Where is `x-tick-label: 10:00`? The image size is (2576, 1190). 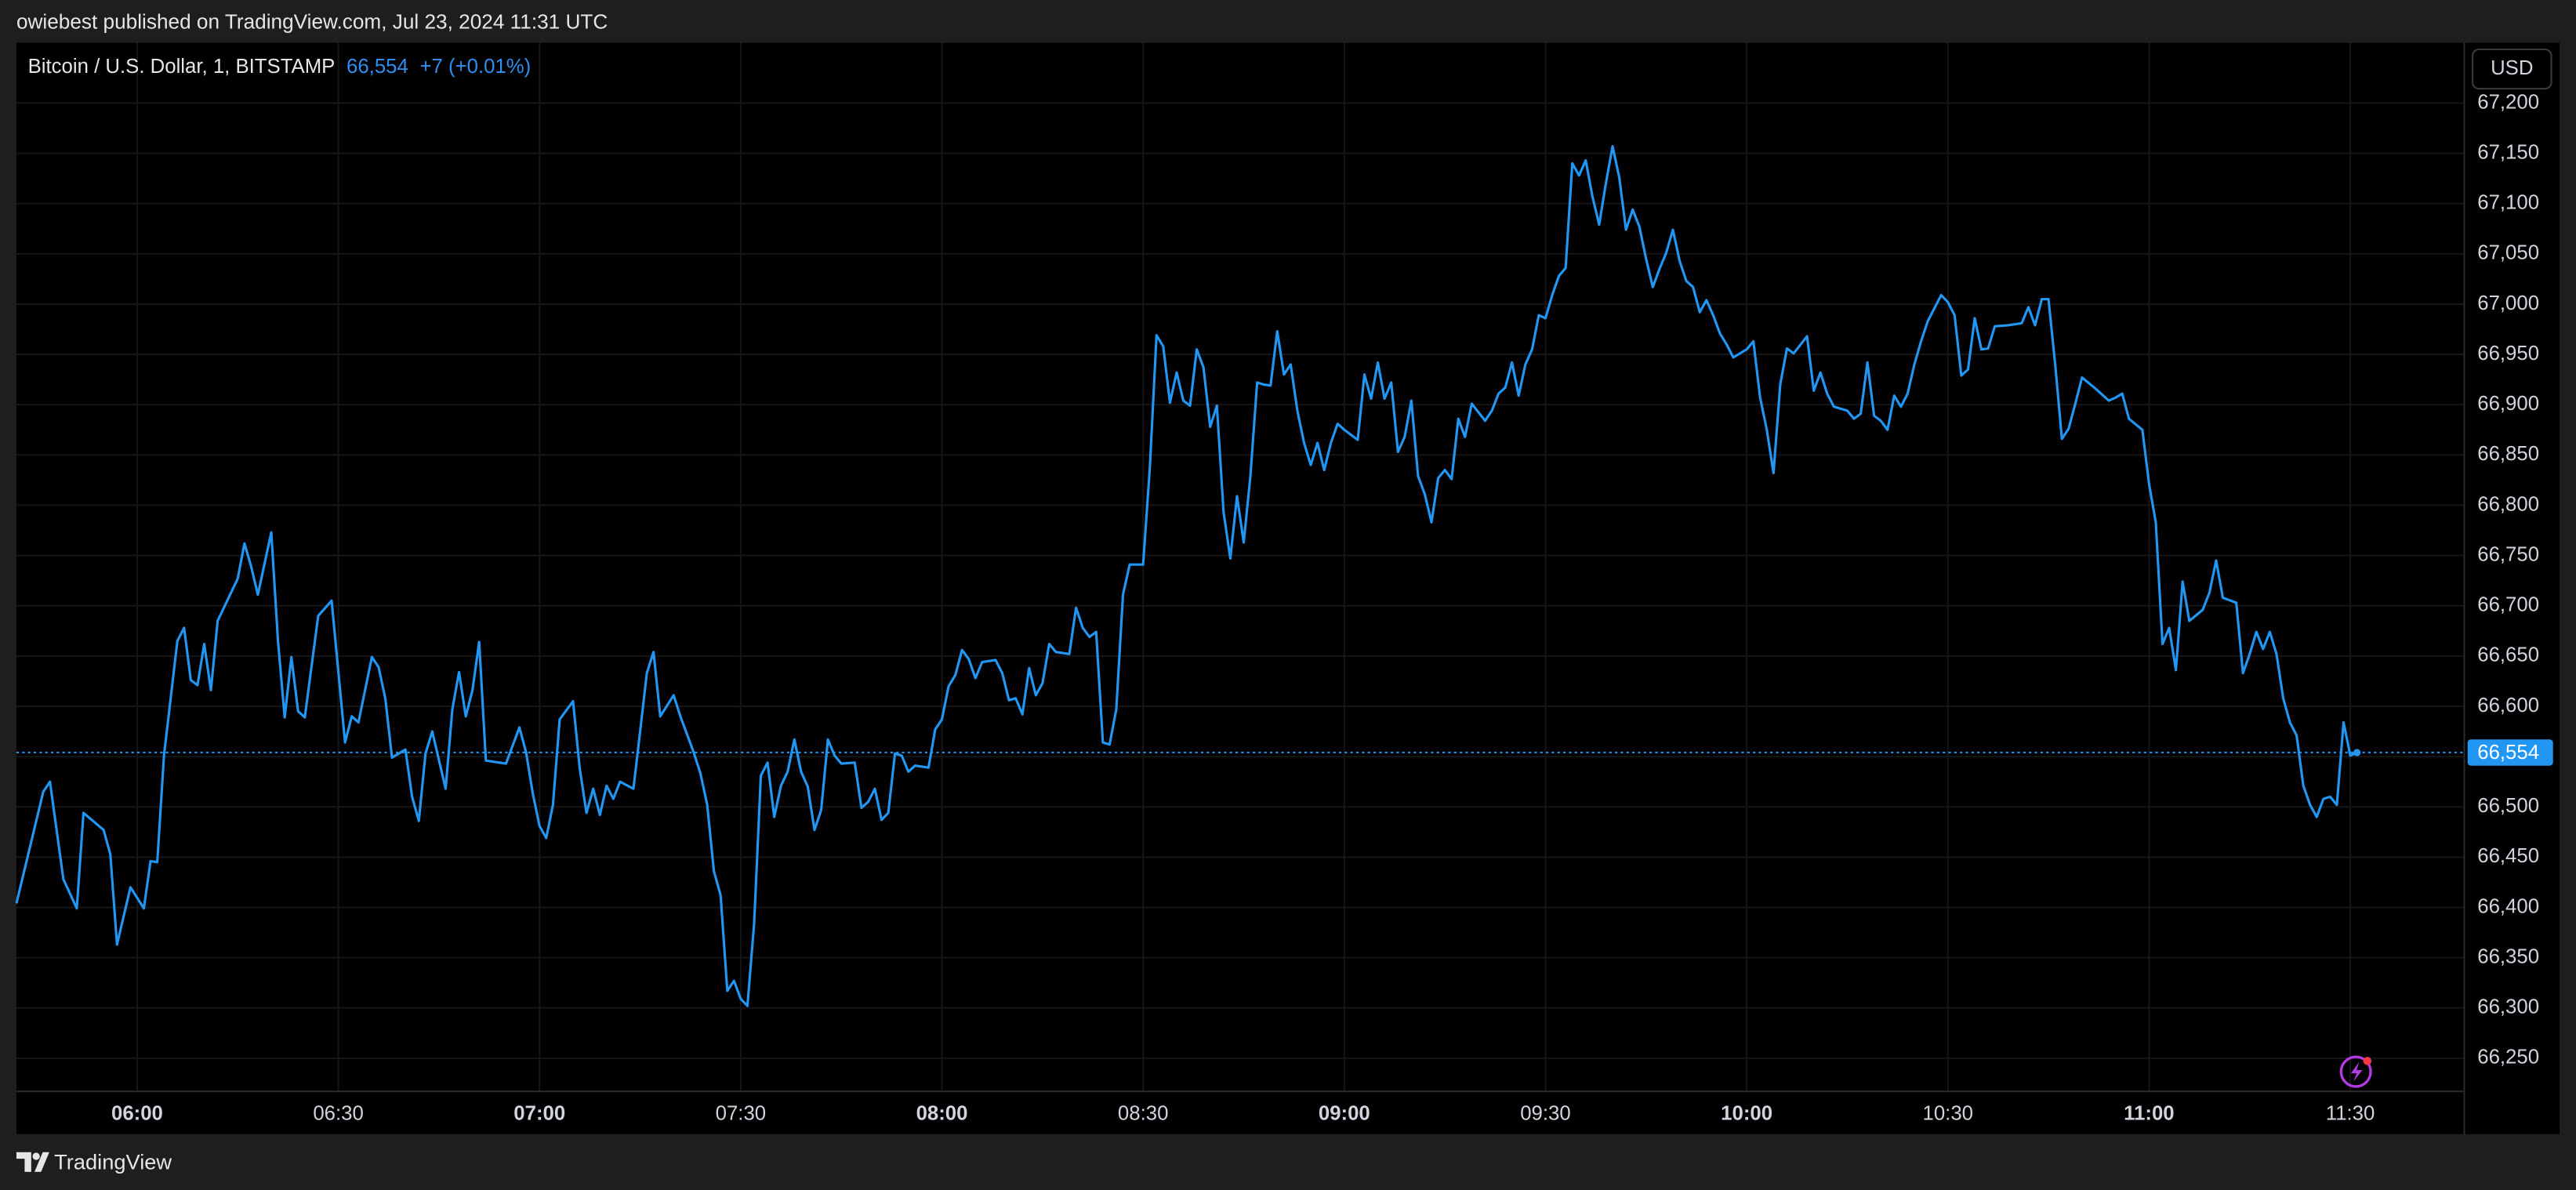
x-tick-label: 10:00 is located at coordinates (1746, 1113).